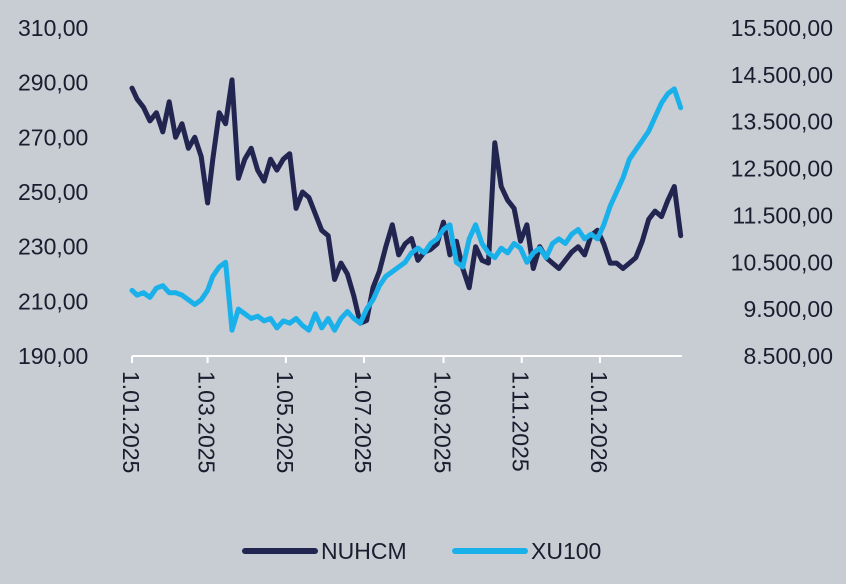 This screenshot has width=846, height=584. I want to click on right-axis-tick-label: 8.500,00, so click(788, 356).